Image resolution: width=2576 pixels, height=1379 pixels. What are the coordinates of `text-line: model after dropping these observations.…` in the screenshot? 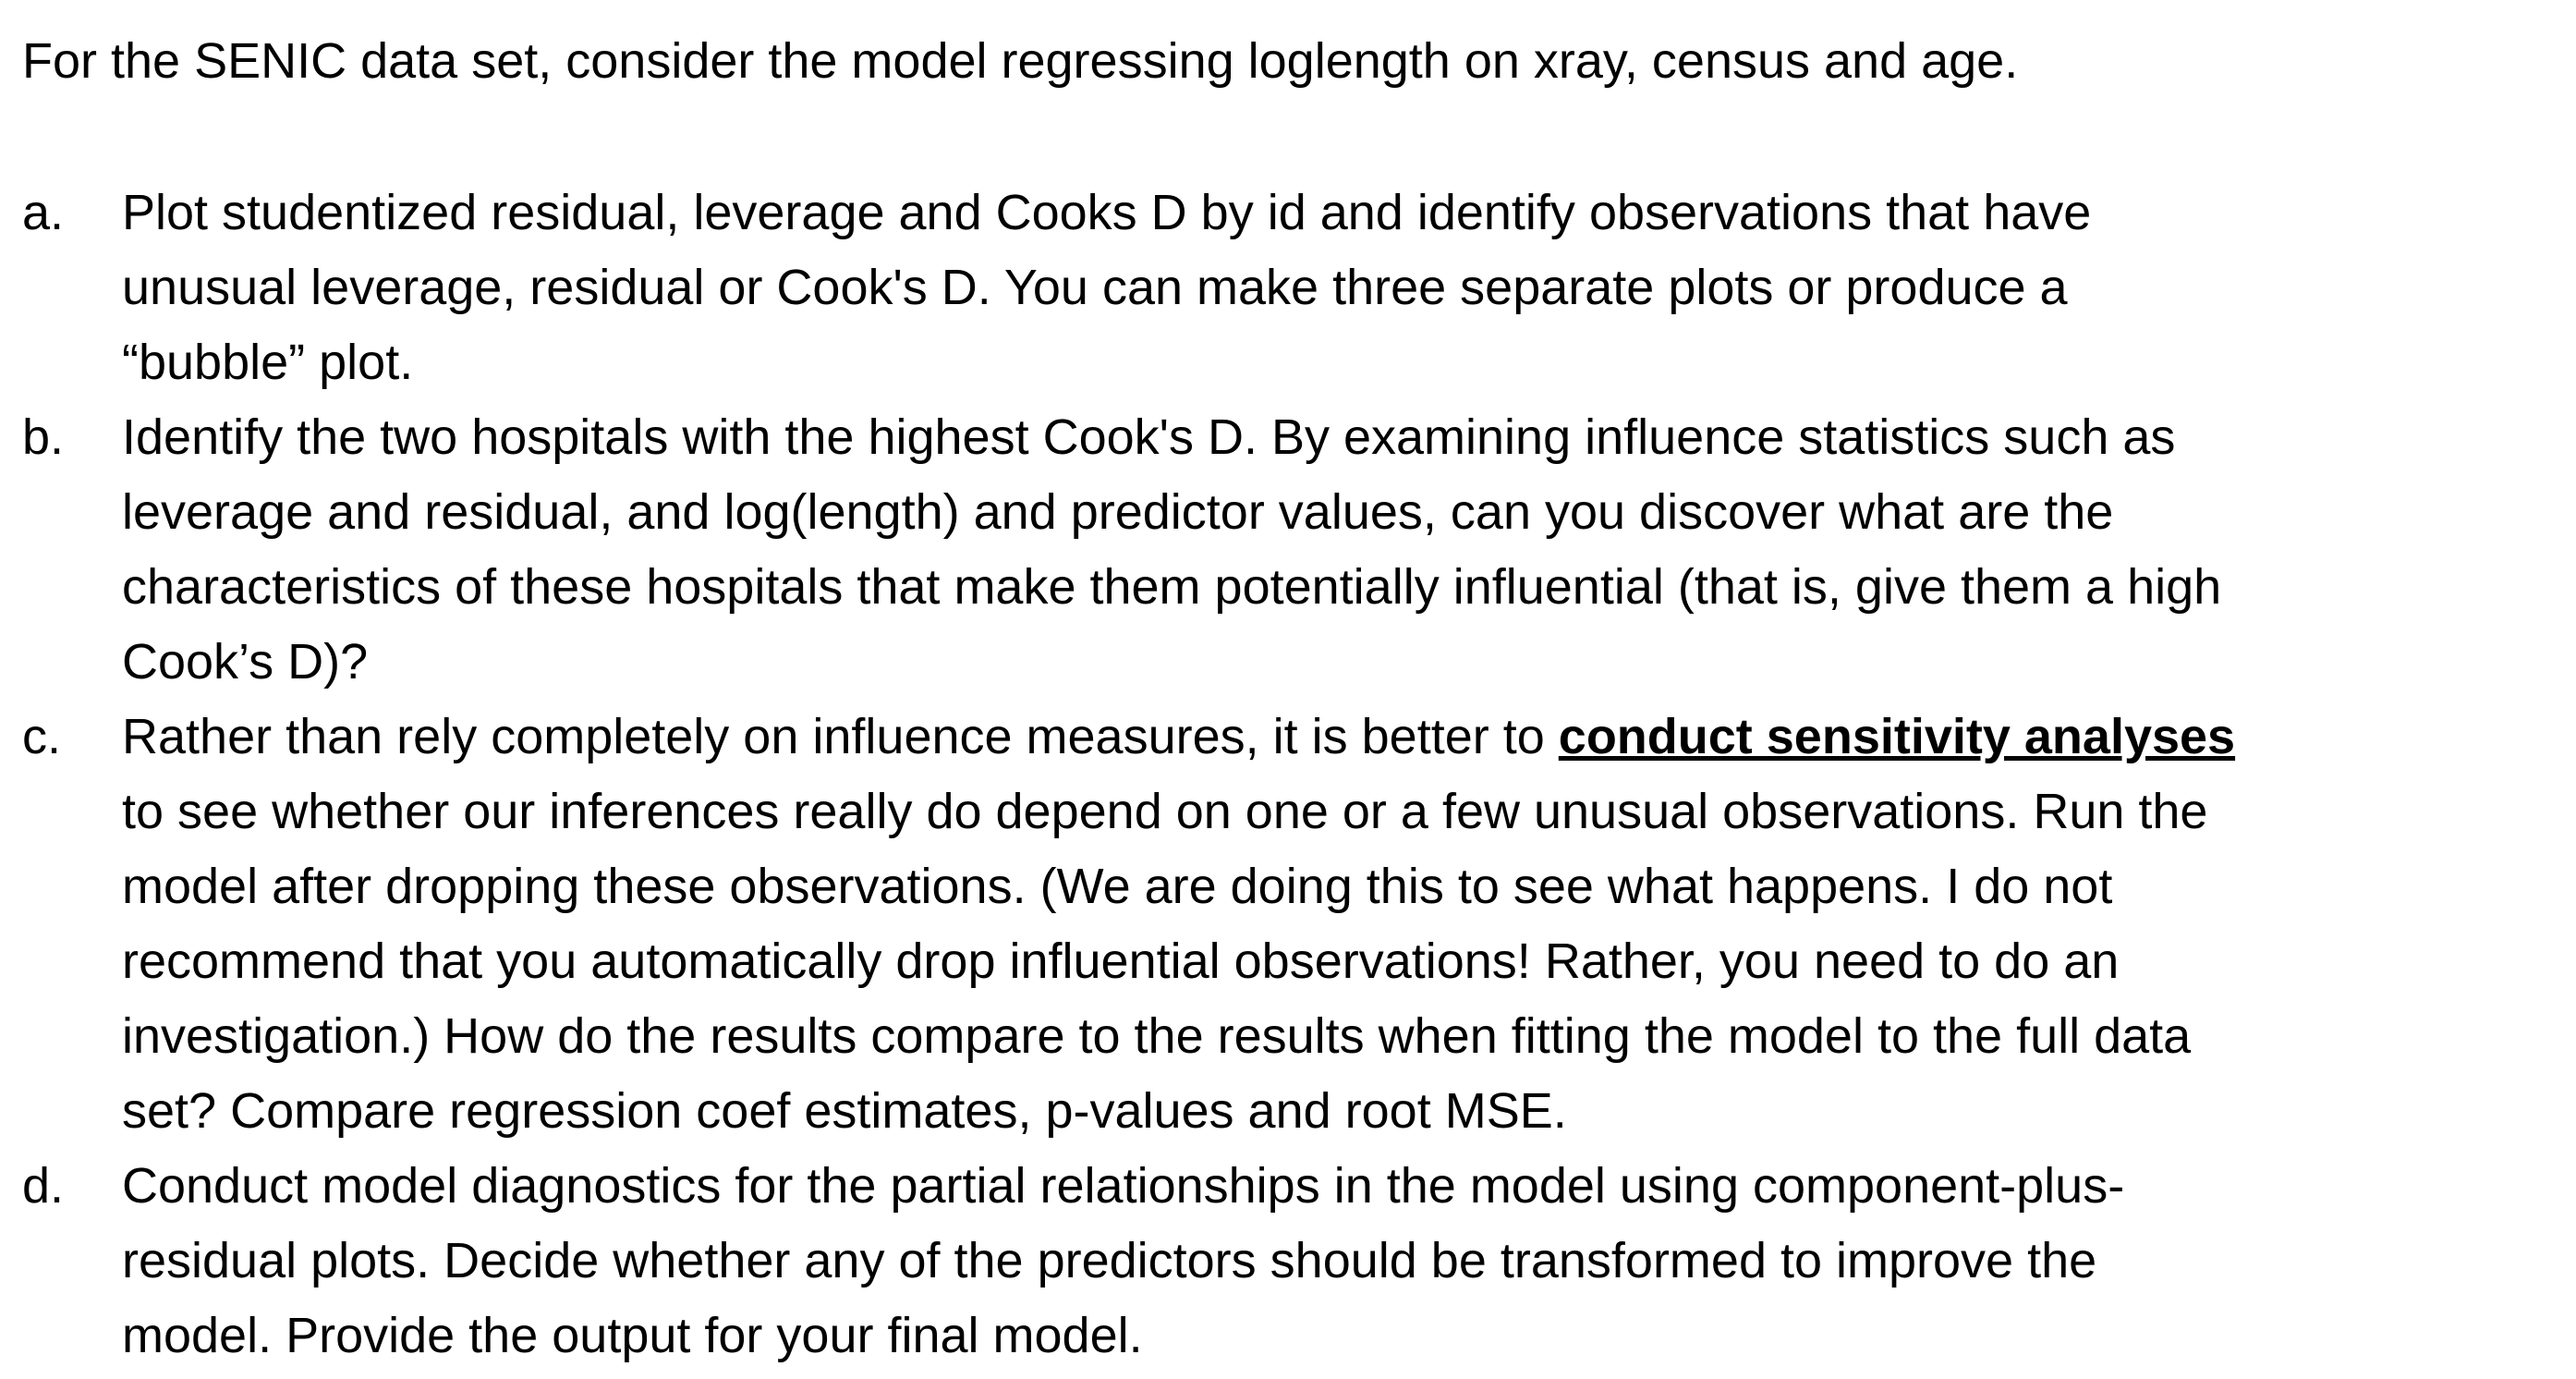 It's located at (1117, 886).